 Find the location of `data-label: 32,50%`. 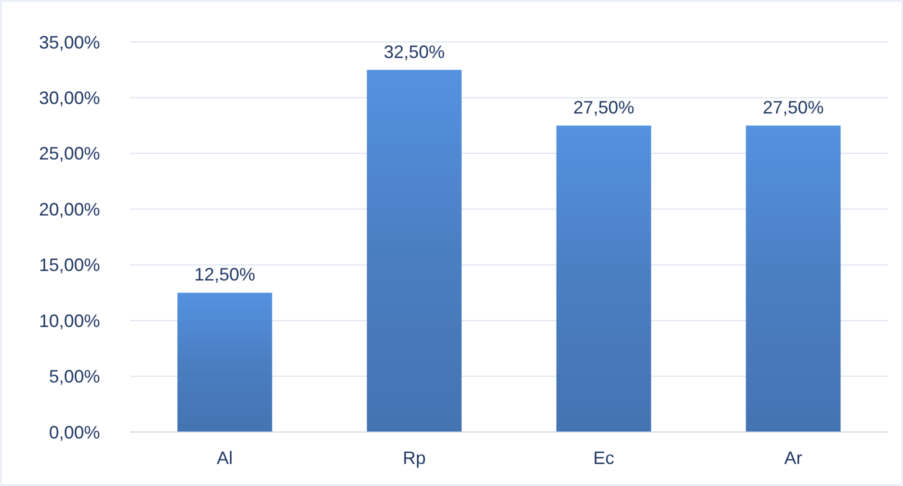

data-label: 32,50% is located at coordinates (414, 52).